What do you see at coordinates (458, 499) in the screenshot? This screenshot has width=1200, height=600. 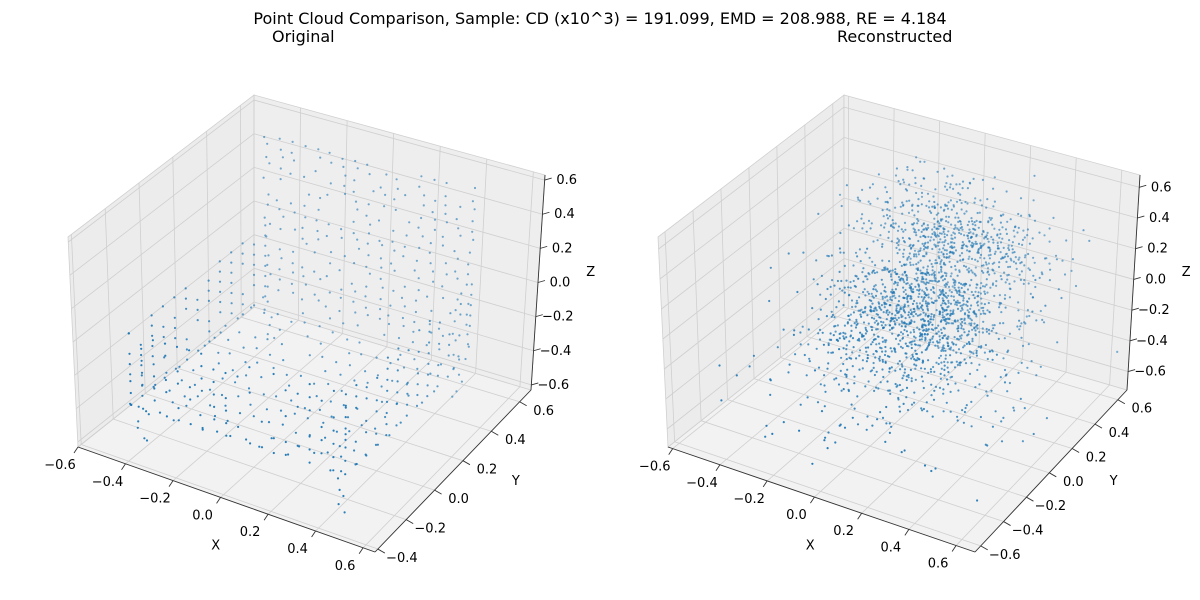 I see `y-tick-label: 0.0` at bounding box center [458, 499].